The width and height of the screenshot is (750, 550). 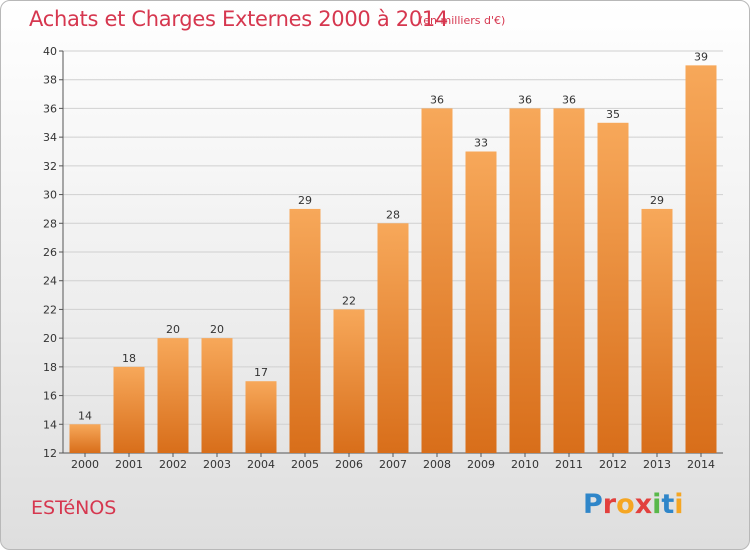 What do you see at coordinates (129, 409) in the screenshot?
I see `bar-2001` at bounding box center [129, 409].